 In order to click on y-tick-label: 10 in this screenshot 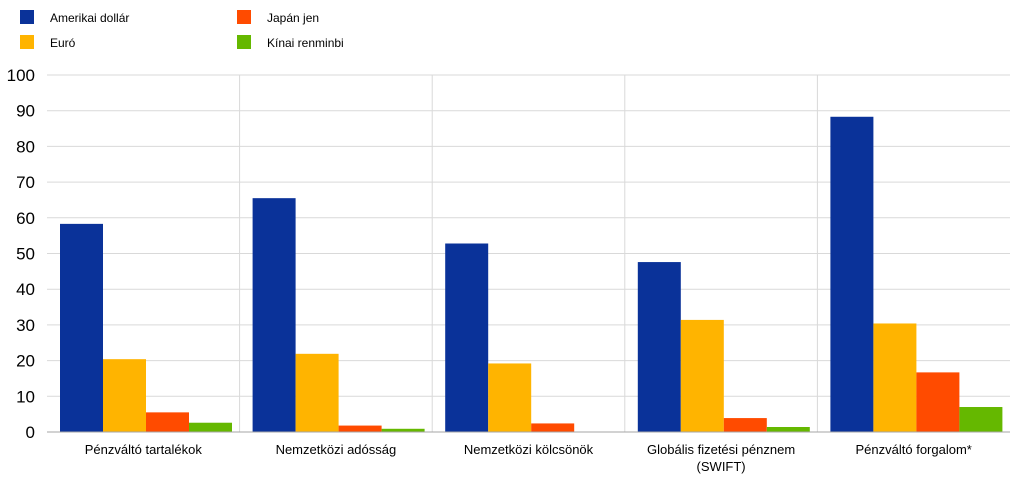, I will do `click(25, 396)`.